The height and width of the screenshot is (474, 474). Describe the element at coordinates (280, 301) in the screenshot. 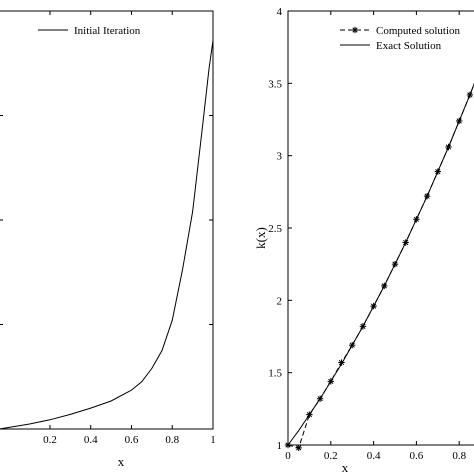

I see `right-ytick-label: 2` at that location.